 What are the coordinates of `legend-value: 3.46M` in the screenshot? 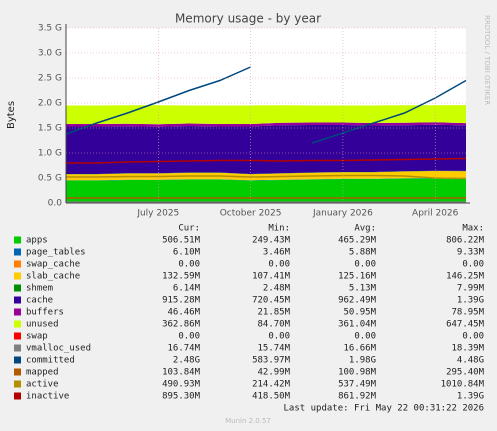 It's located at (277, 253).